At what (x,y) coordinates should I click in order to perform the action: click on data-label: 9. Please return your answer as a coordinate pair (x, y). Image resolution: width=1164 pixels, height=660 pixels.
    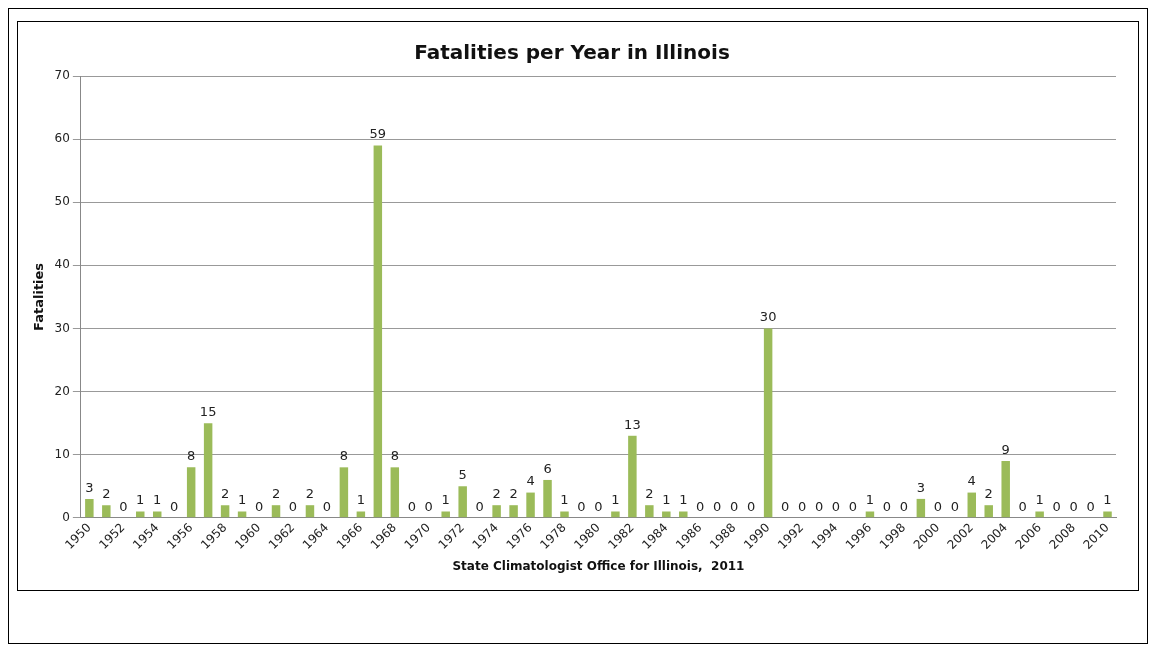
    Looking at the image, I should click on (1005, 449).